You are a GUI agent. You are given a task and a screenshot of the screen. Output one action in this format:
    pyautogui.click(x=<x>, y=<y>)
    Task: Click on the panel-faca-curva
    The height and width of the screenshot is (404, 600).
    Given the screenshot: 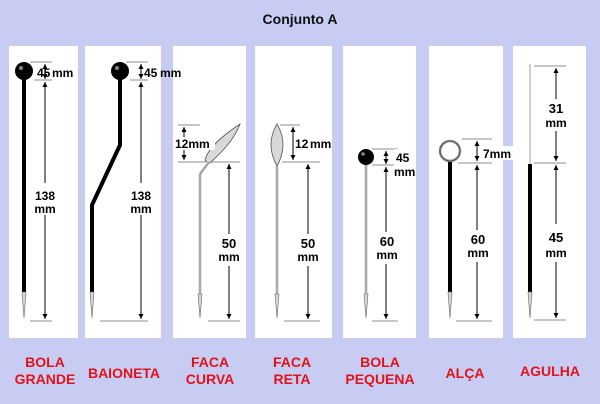 What is the action you would take?
    pyautogui.click(x=209, y=192)
    